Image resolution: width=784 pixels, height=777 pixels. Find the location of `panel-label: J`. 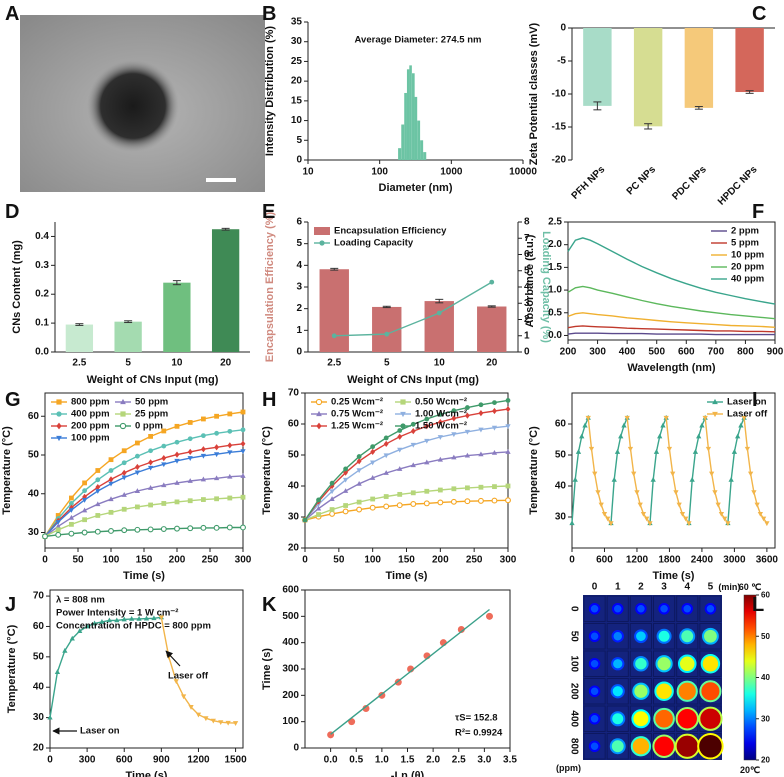

panel-label: J is located at coordinates (10, 605).